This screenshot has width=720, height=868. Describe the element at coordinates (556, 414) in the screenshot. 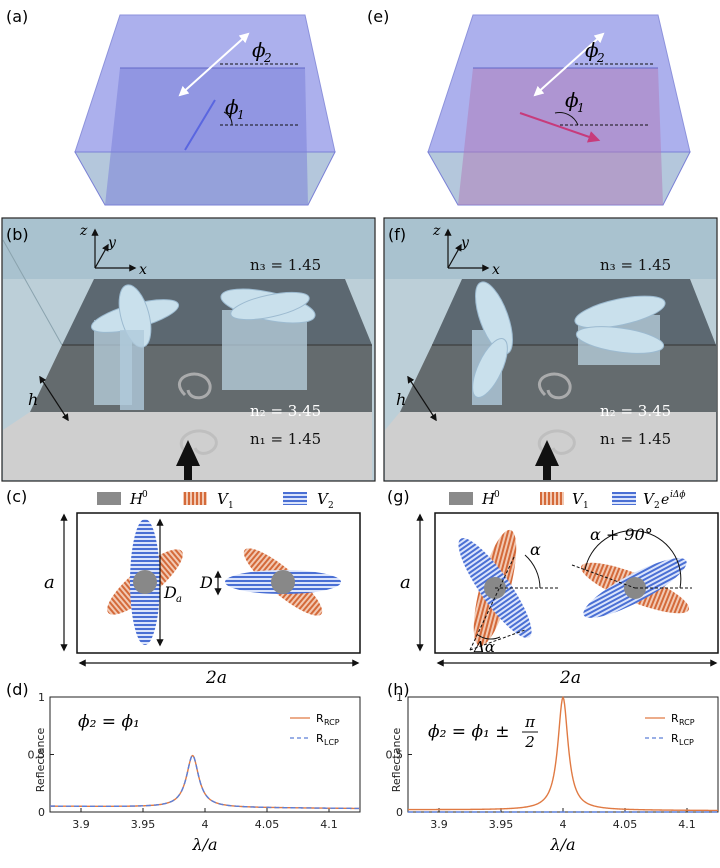

I see `spiral-decoration-f` at that location.